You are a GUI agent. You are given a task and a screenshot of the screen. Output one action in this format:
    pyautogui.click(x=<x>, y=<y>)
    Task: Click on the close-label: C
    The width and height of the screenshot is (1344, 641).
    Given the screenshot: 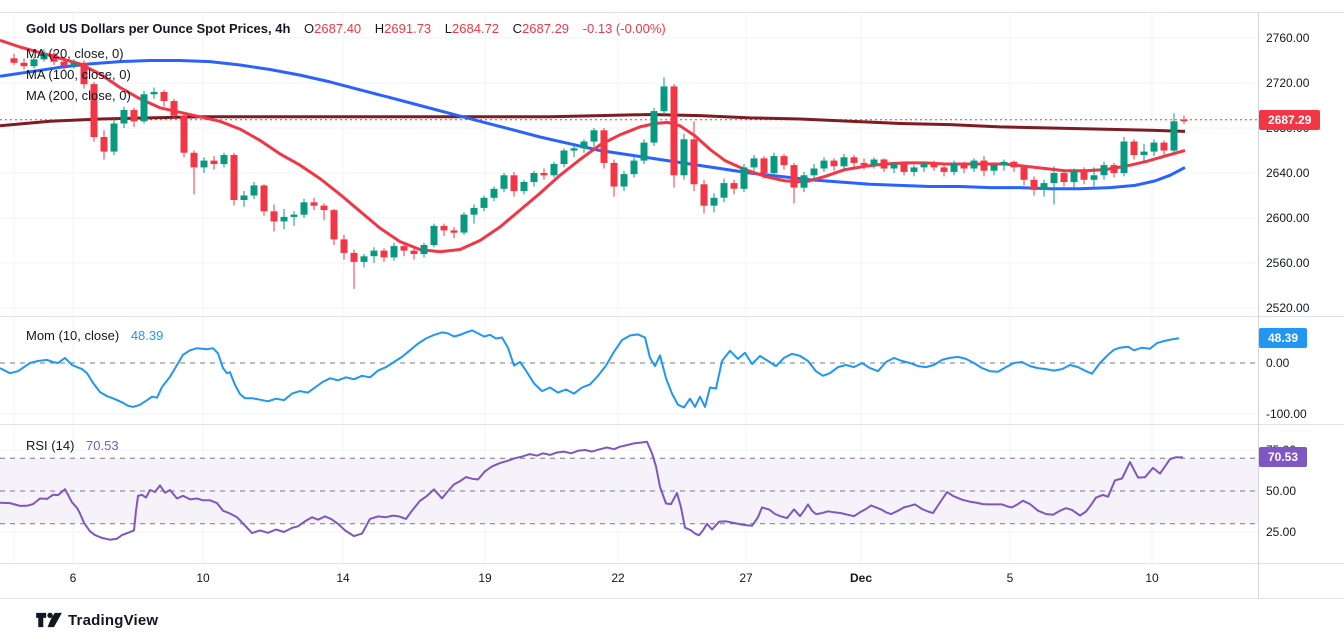 What is the action you would take?
    pyautogui.click(x=517, y=28)
    